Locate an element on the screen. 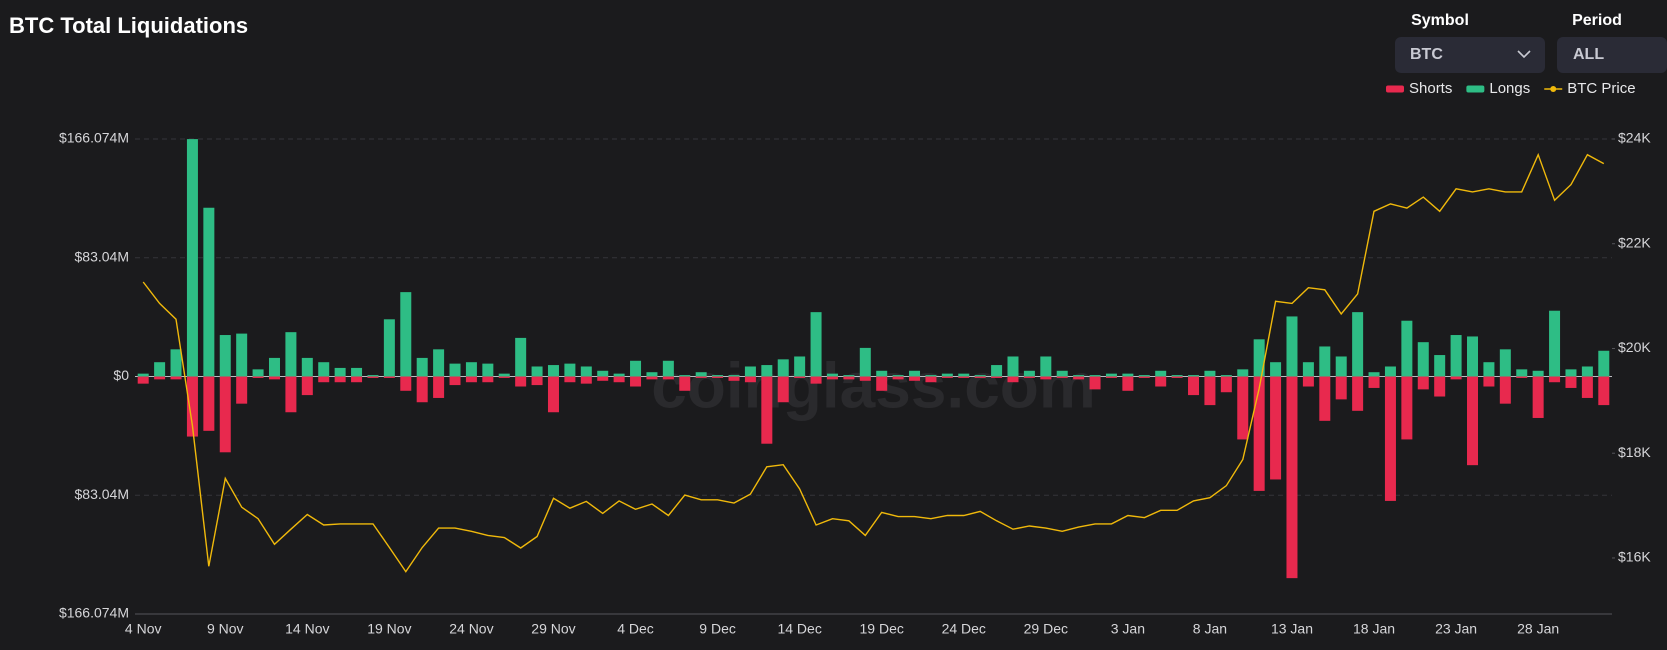 The width and height of the screenshot is (1667, 650). x-tick-label: 28 Jan is located at coordinates (1538, 629).